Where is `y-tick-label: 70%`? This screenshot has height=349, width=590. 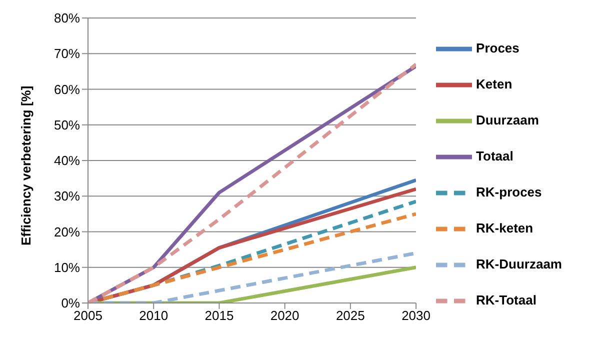
y-tick-label: 70% is located at coordinates (67, 54).